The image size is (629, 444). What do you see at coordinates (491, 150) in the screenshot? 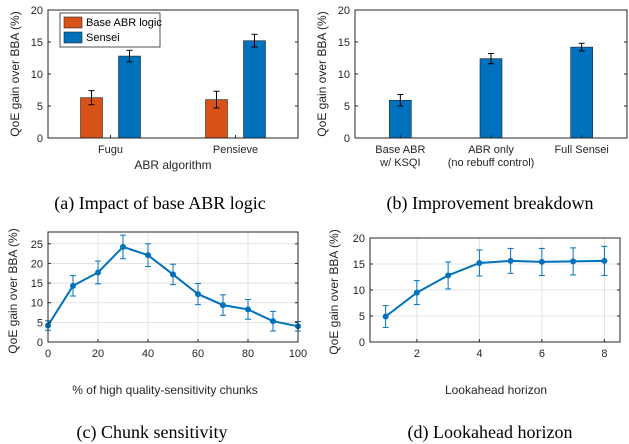
I see `x-tick-label: ABR only` at bounding box center [491, 150].